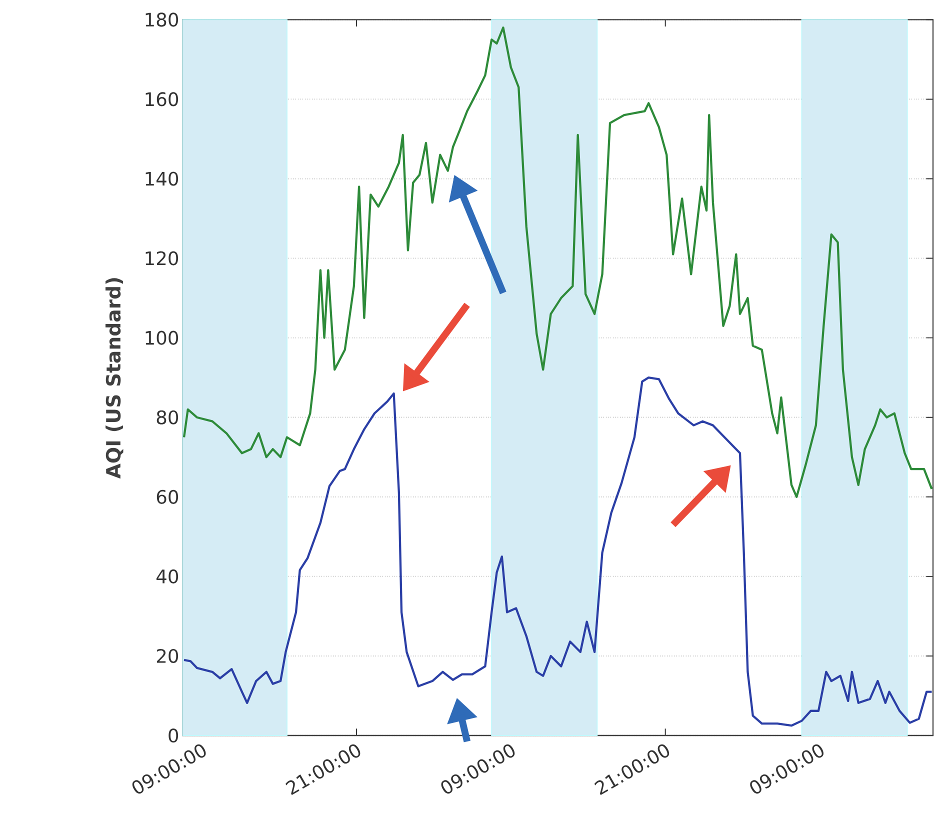 Image resolution: width=934 pixels, height=829 pixels. Describe the element at coordinates (167, 417) in the screenshot. I see `y-tick-label: 80` at that location.